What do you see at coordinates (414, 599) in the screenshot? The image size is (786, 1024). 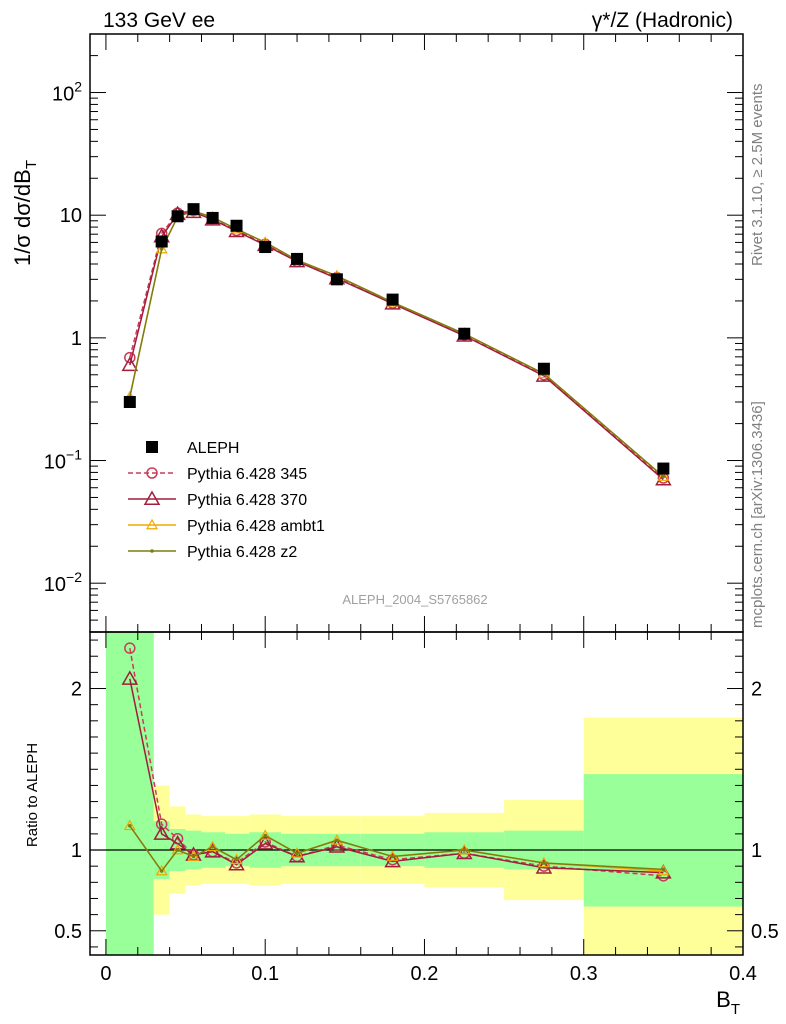 I see `analysis-watermark: ALEPH_2004_S5765862` at bounding box center [414, 599].